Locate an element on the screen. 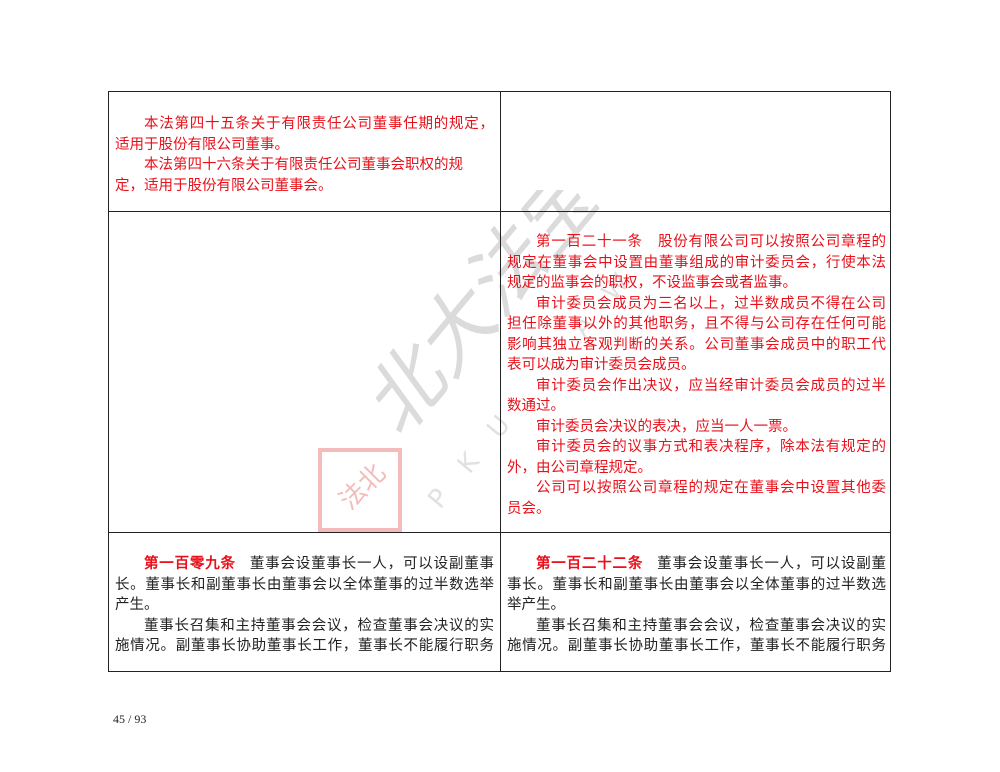 The height and width of the screenshot is (772, 1000). text-line: 适用于股份有限公司董事。 is located at coordinates (202, 144).